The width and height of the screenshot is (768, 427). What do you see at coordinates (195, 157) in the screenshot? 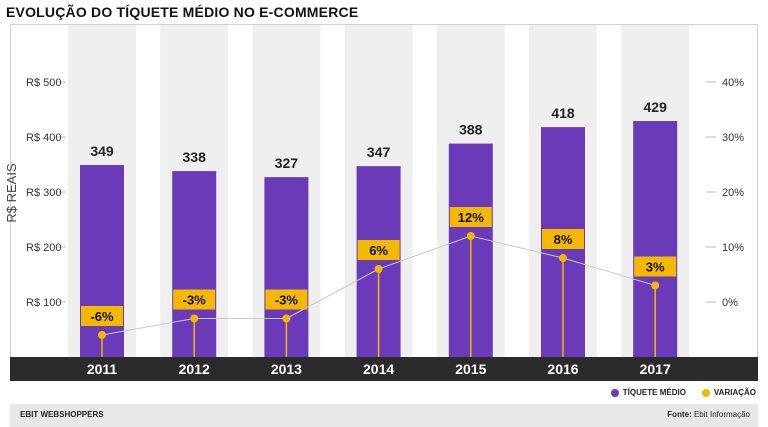
I see `bar-value-label: 338` at bounding box center [195, 157].